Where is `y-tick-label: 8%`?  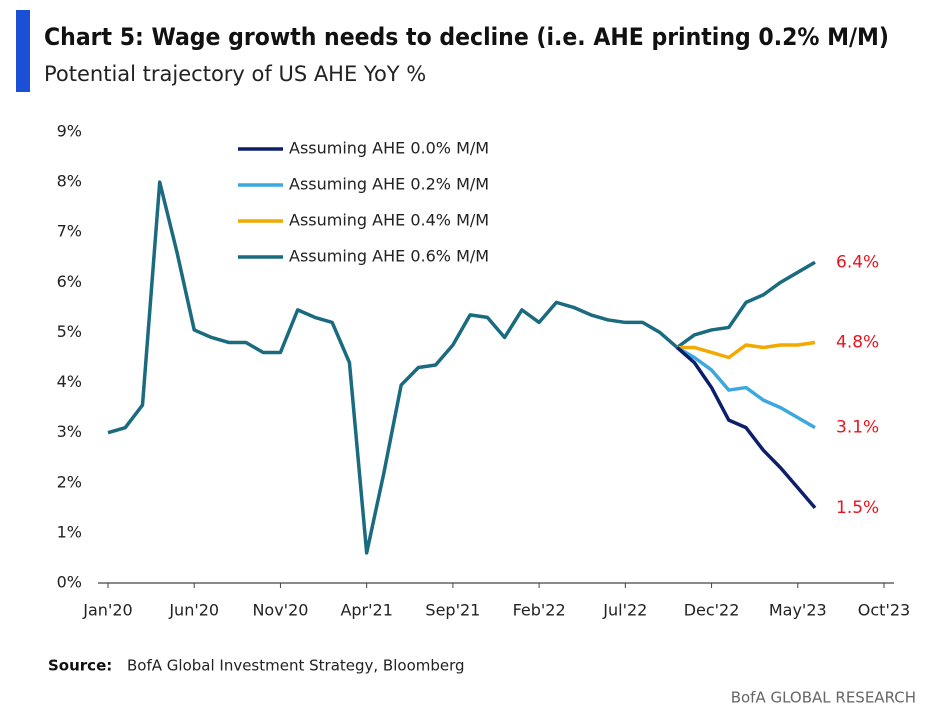
y-tick-label: 8% is located at coordinates (69, 181).